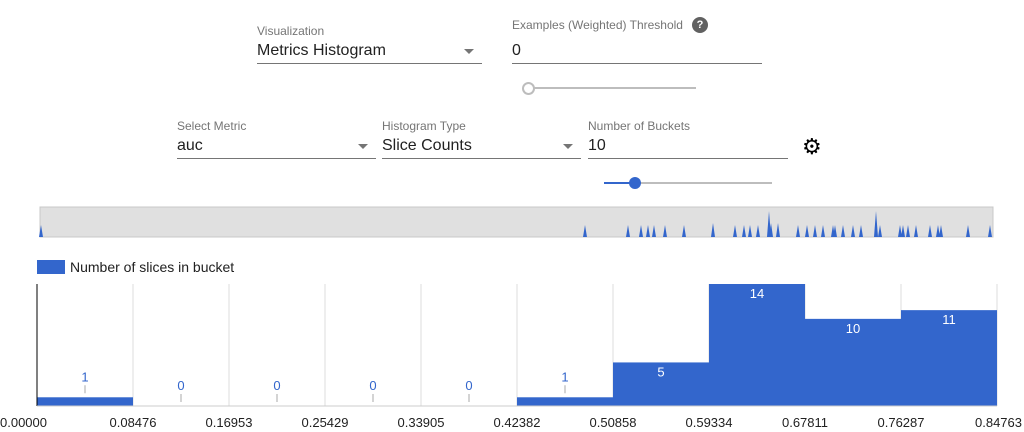 This screenshot has height=432, width=1024. I want to click on metric-select: auc, so click(276, 146).